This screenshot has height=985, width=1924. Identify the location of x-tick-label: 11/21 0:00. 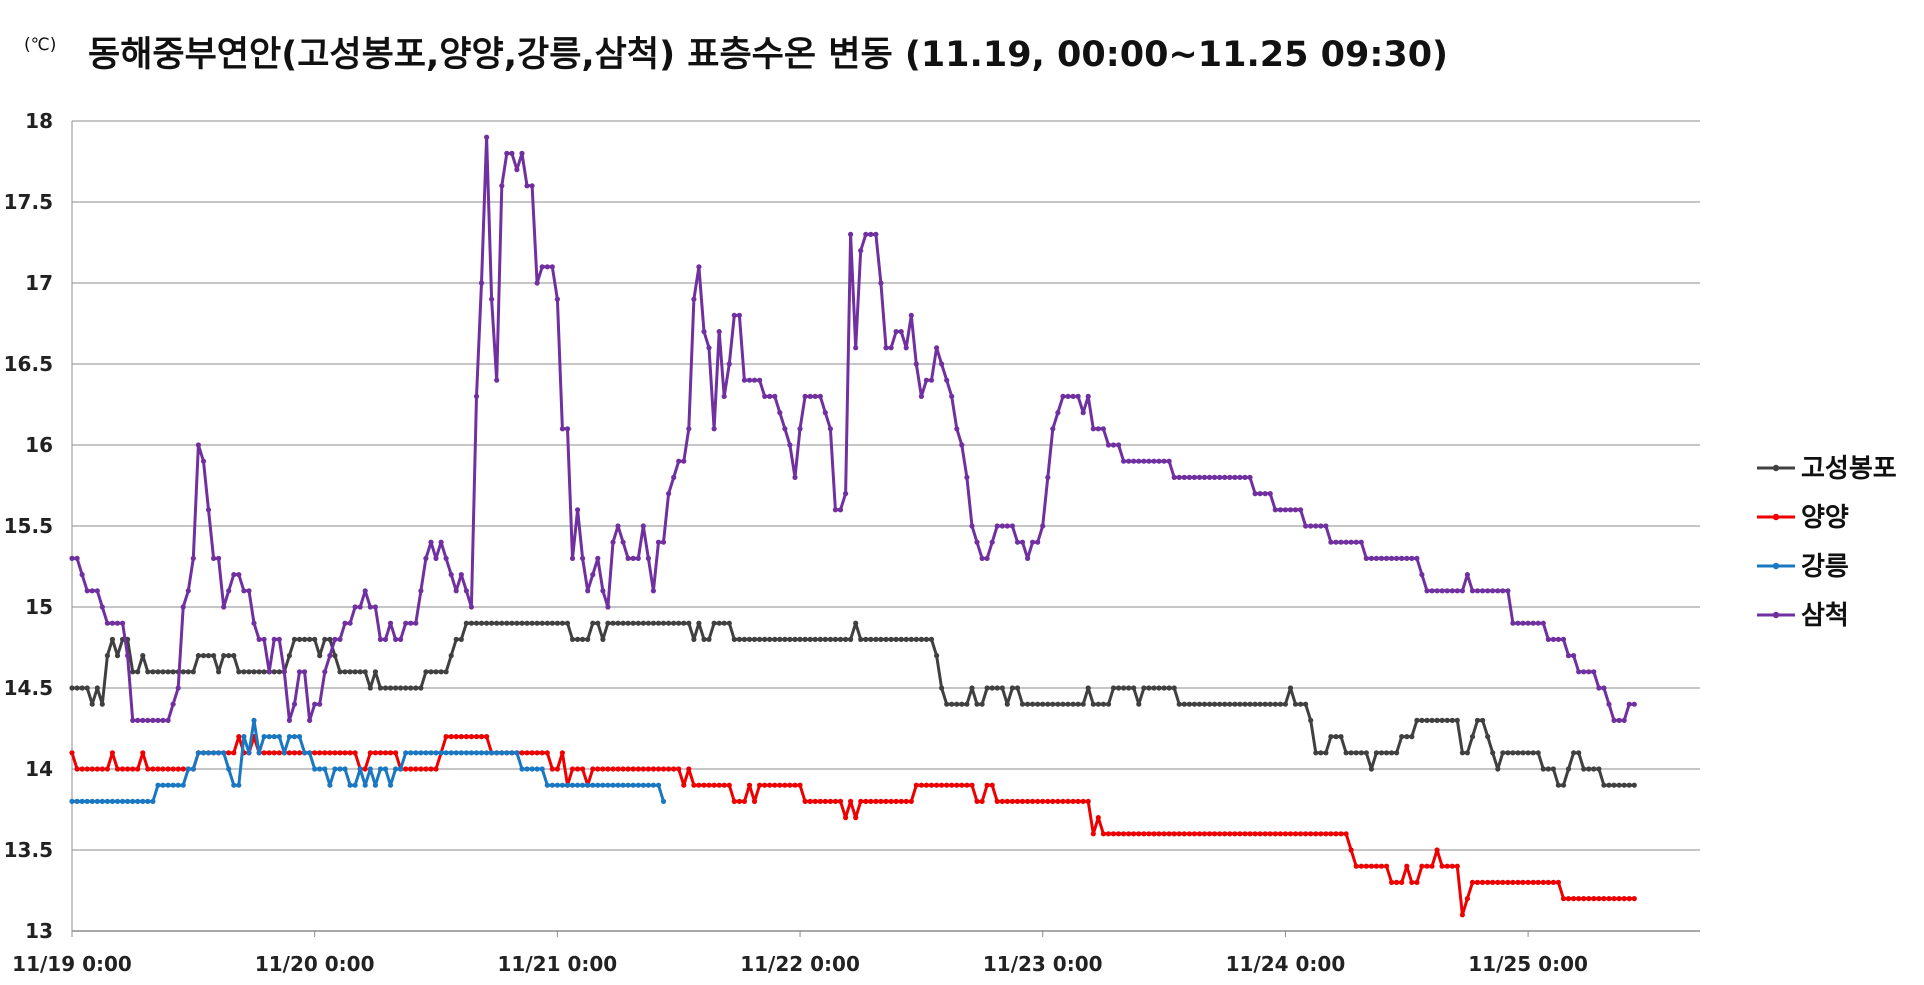
(558, 964).